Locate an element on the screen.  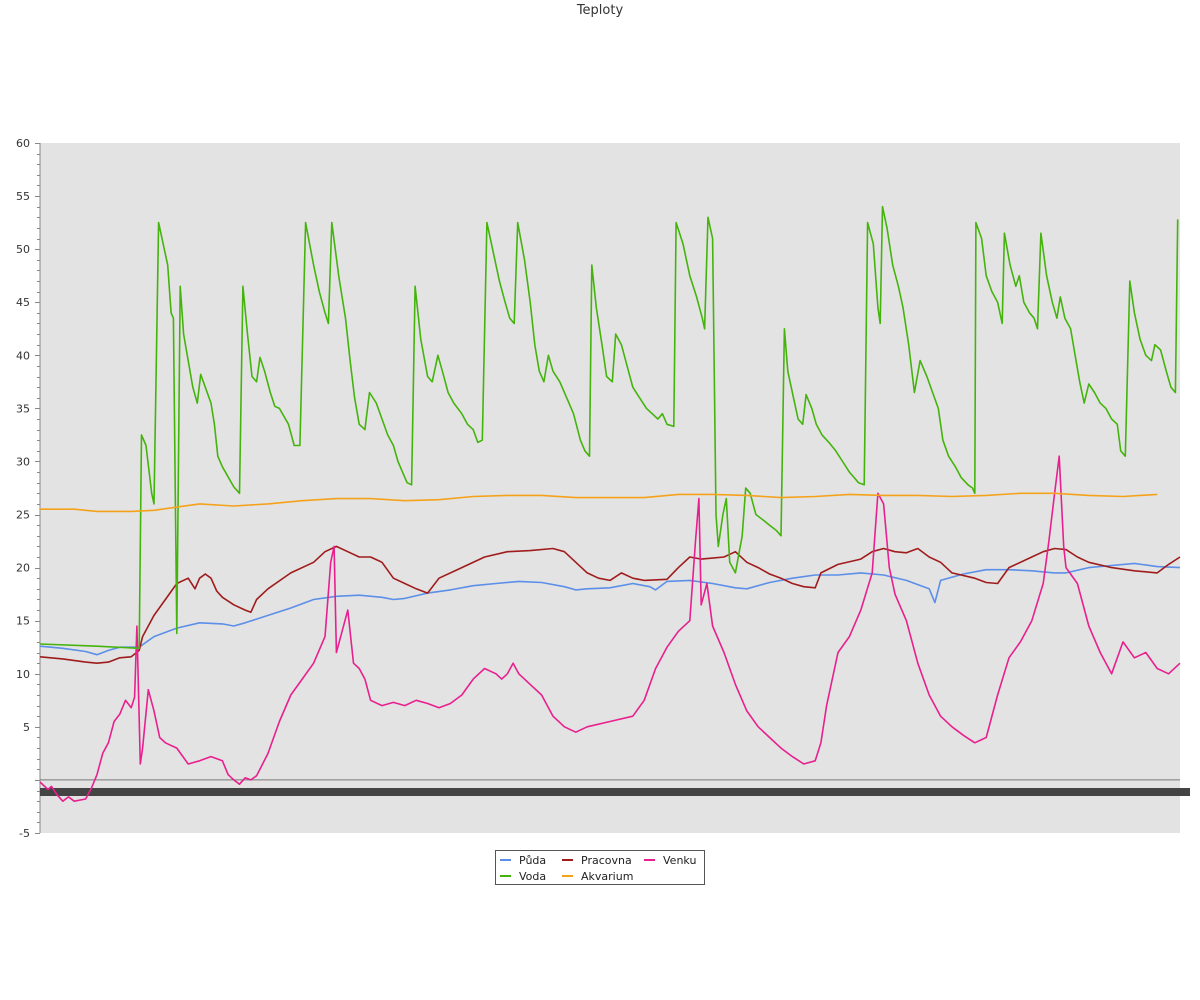
y-tick-label: 50 is located at coordinates (23, 249).